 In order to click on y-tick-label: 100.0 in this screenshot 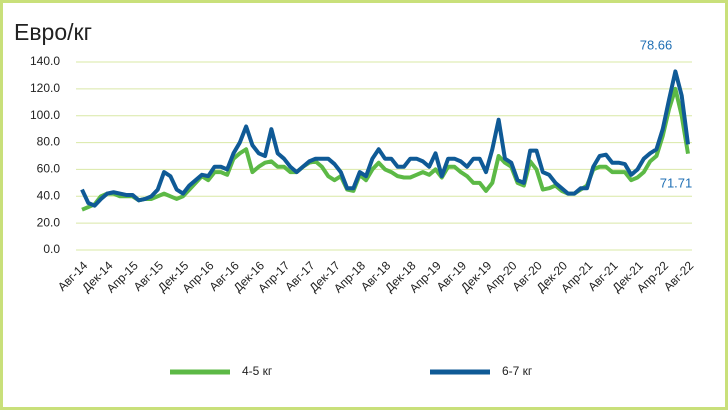, I will do `click(45, 115)`.